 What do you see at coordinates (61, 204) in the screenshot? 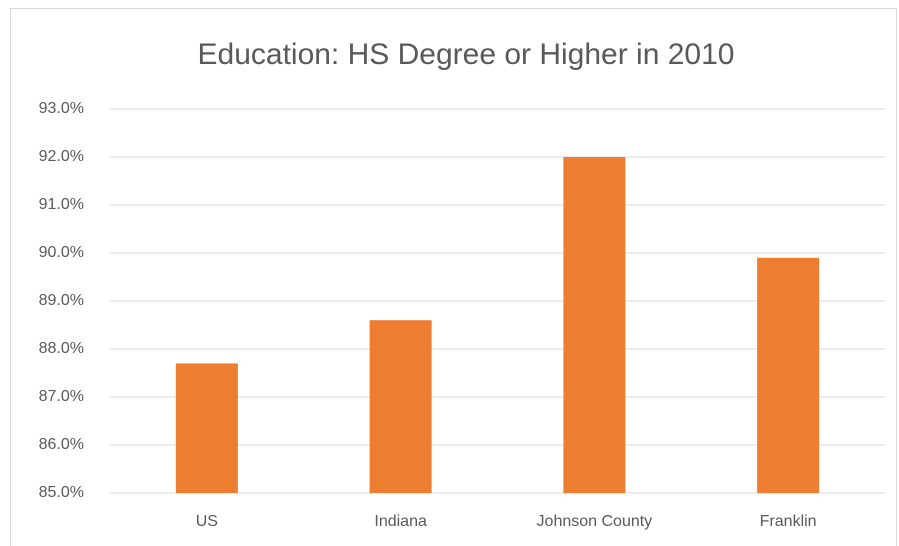
I see `y-tick-label: 91.0%` at bounding box center [61, 204].